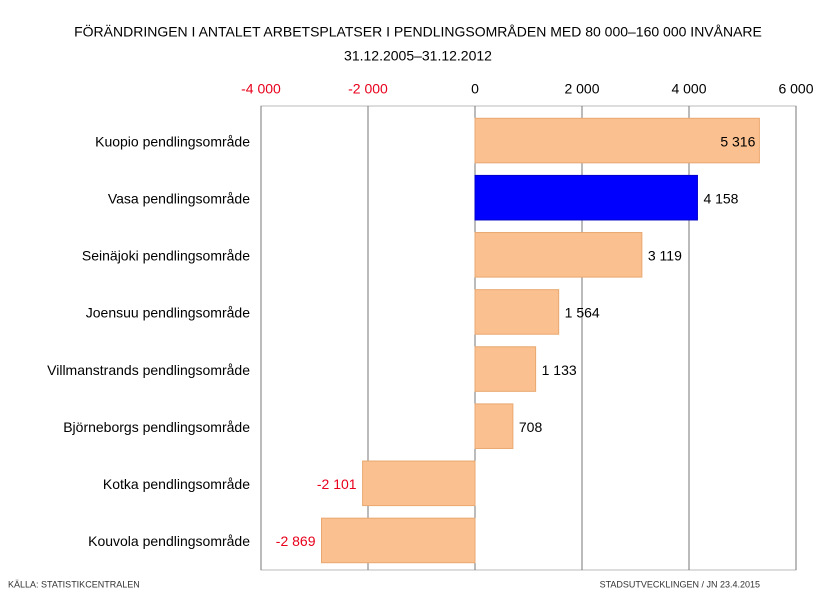  I want to click on y-tick-label: Kotka pendlingsområde, so click(176, 484).